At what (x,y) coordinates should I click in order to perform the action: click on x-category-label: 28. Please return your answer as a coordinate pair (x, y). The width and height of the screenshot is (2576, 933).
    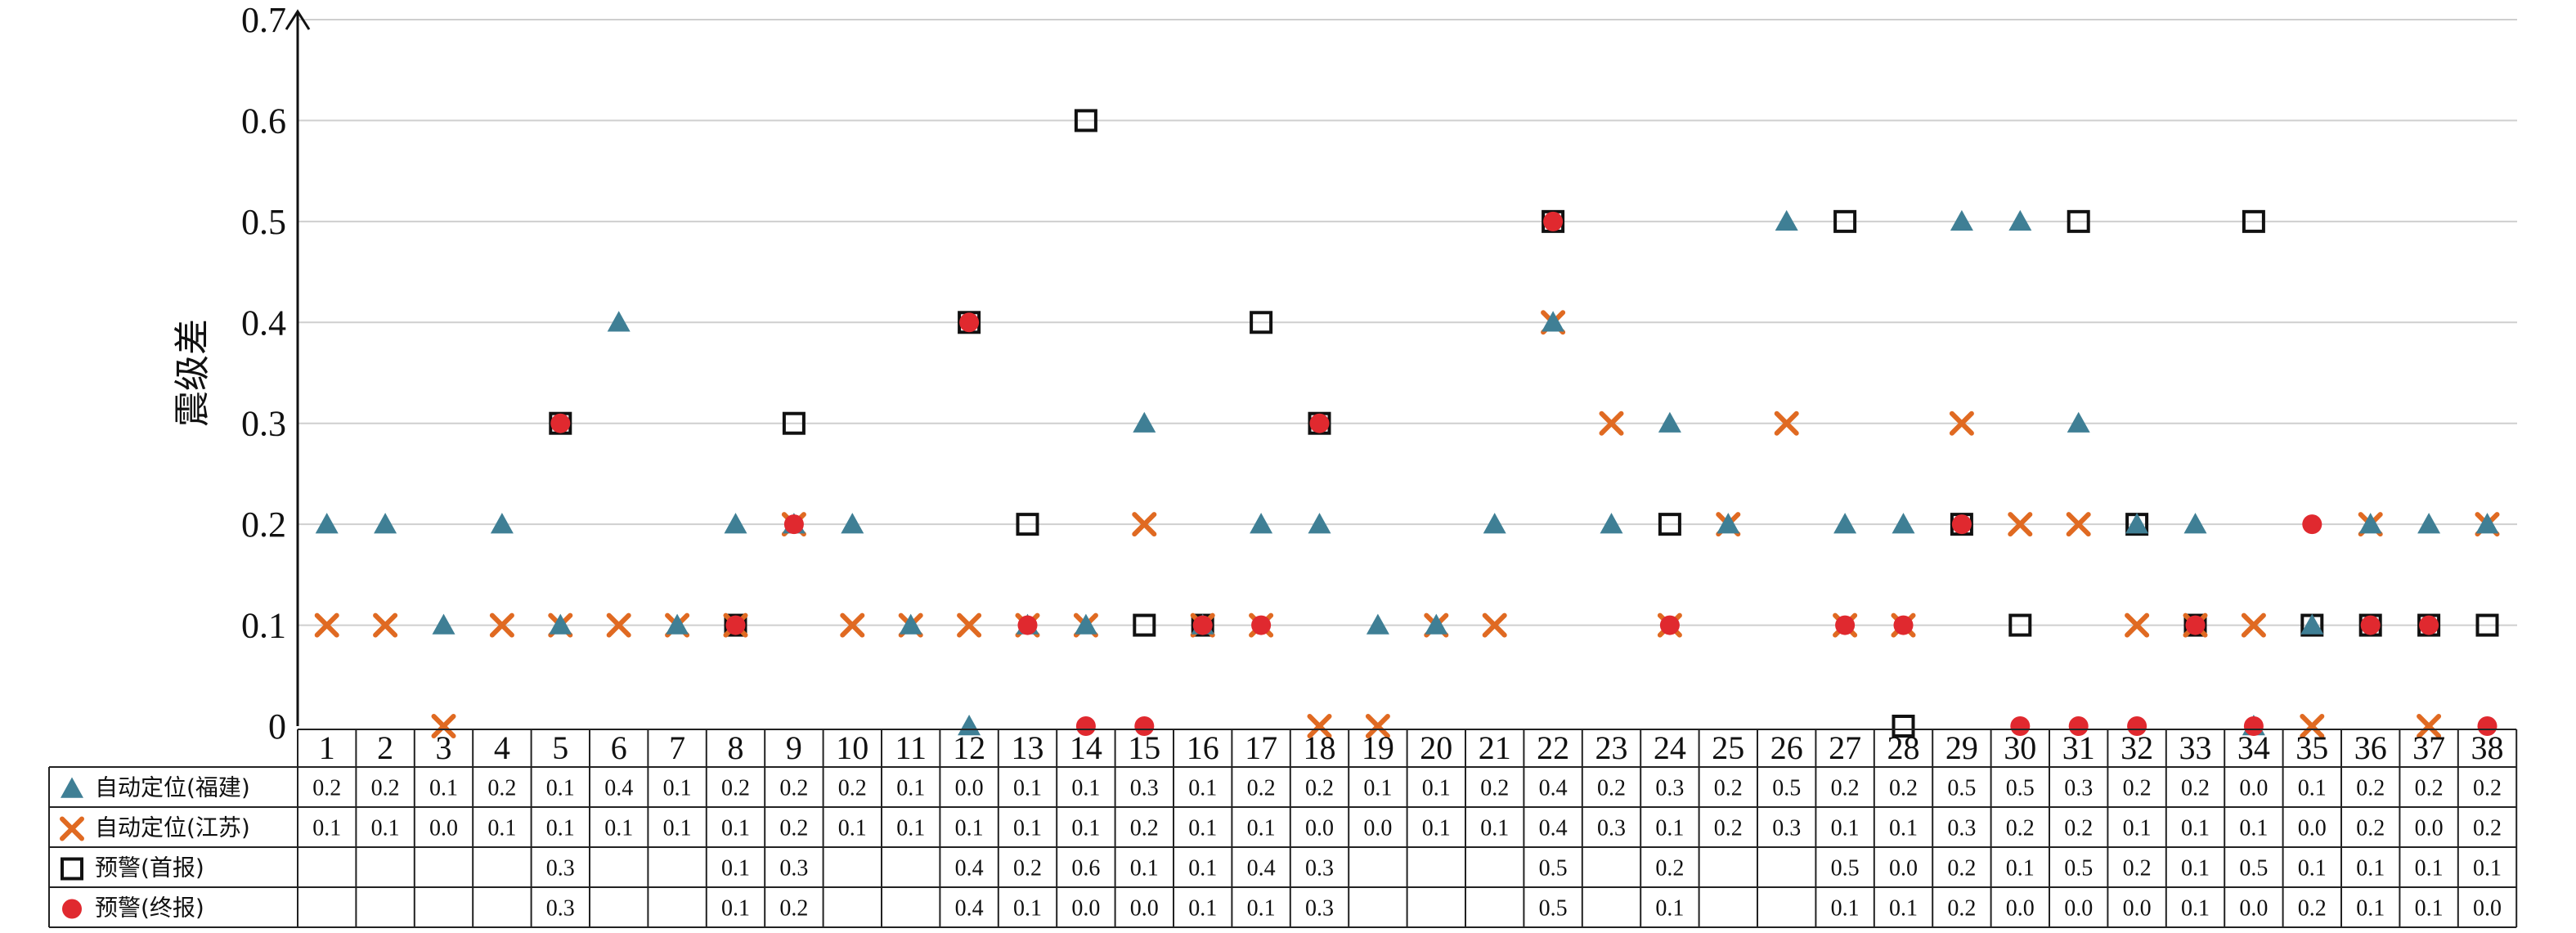
    Looking at the image, I should click on (1903, 747).